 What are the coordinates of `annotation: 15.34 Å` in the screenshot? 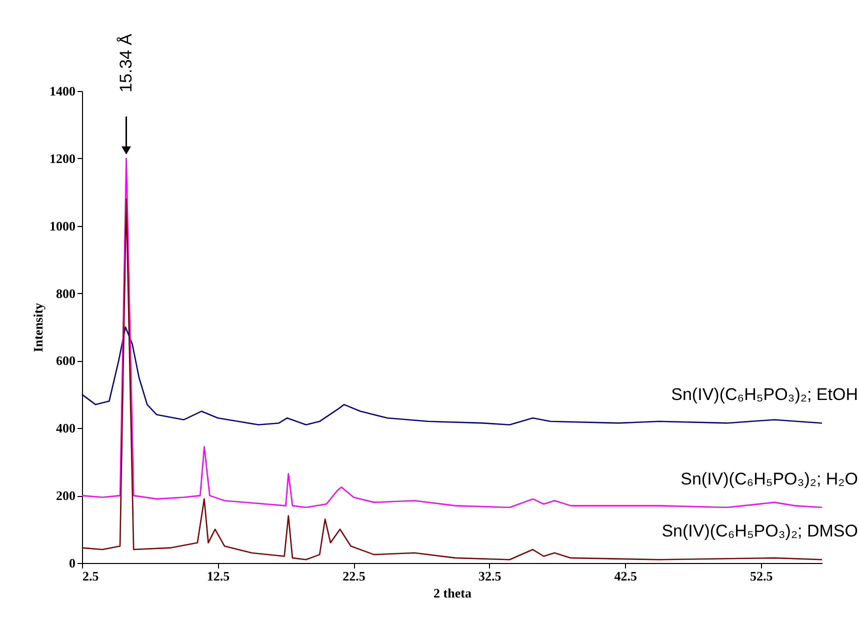 It's located at (126, 62).